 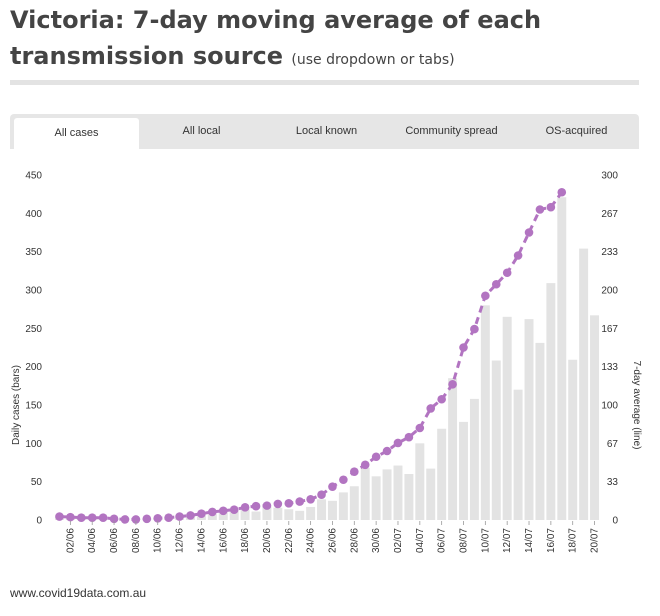 What do you see at coordinates (609, 406) in the screenshot?
I see `right-tick-label: 100` at bounding box center [609, 406].